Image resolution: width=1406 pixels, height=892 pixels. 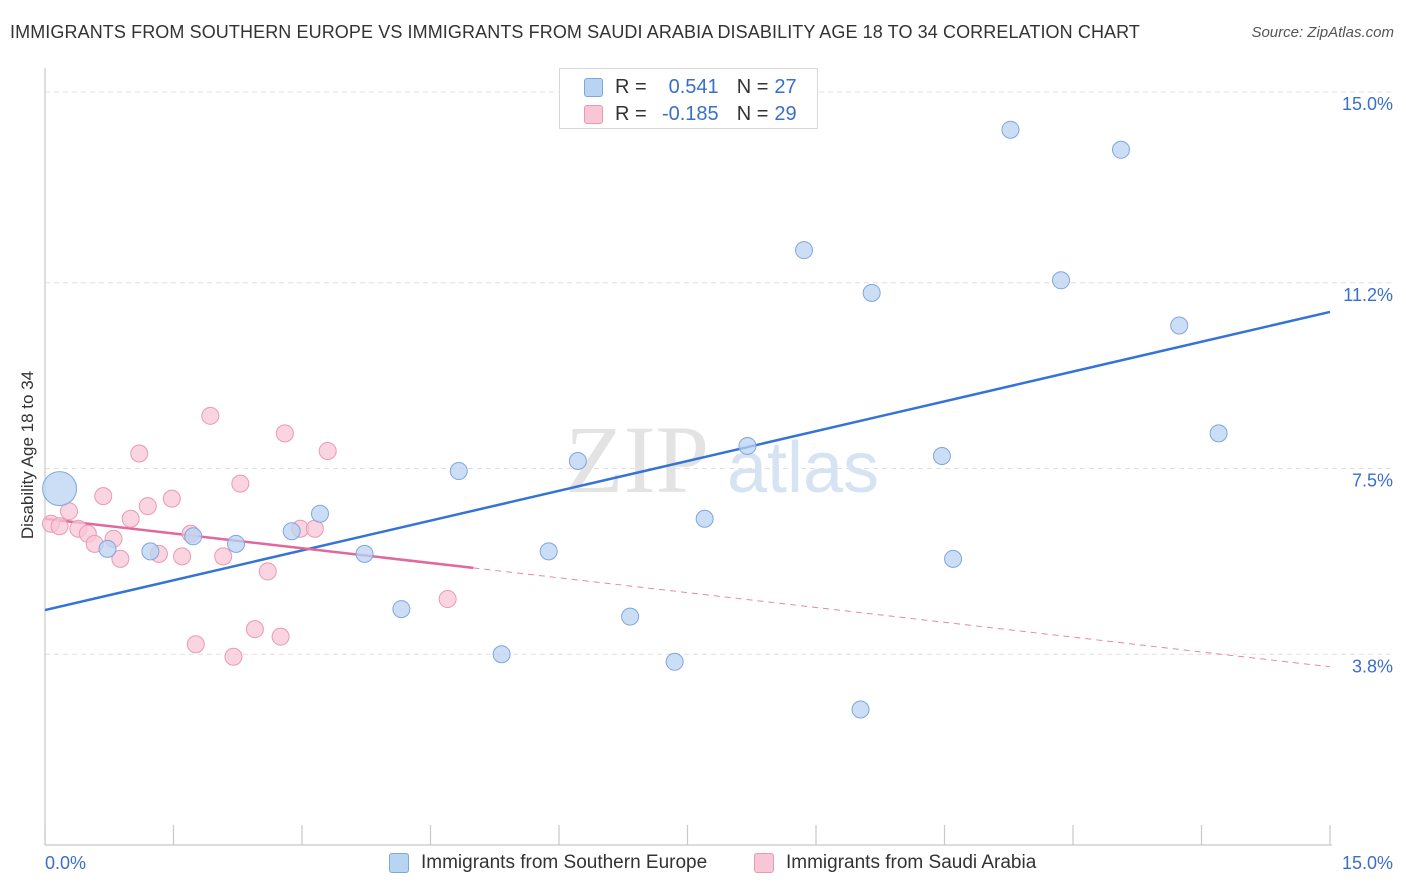 I want to click on watermark: ZIP atlas, so click(x=722, y=459).